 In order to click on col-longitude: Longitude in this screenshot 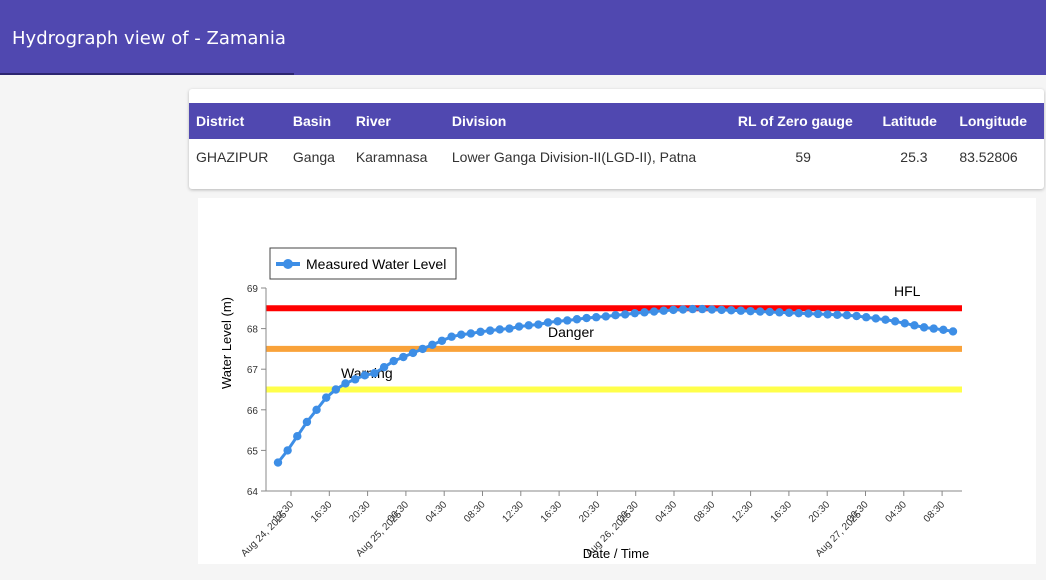, I will do `click(993, 121)`.